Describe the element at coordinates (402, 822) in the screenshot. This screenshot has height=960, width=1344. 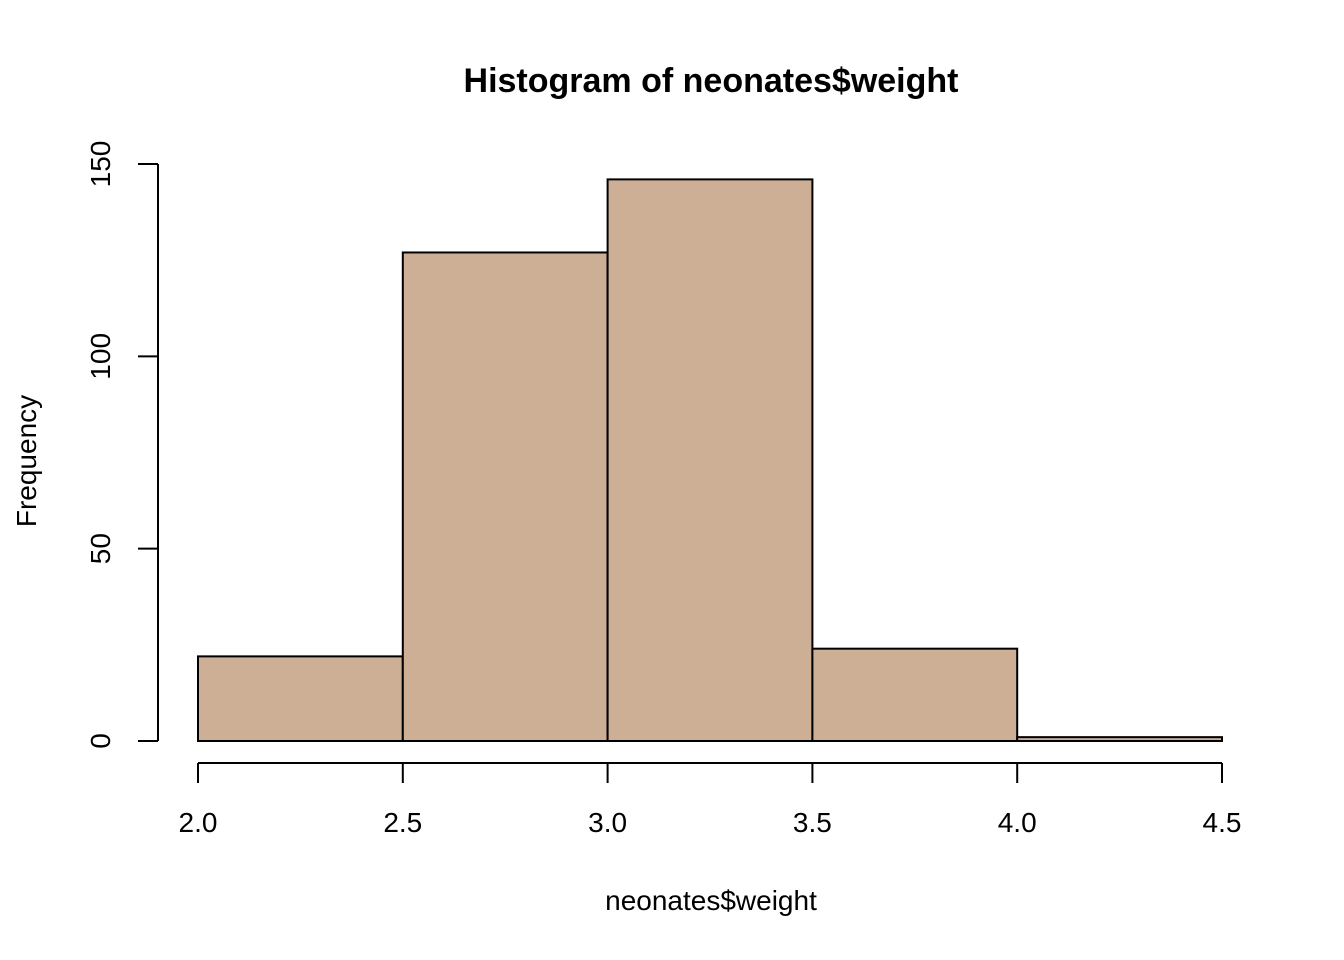
I see `x-tick-label-1: 2.5` at that location.